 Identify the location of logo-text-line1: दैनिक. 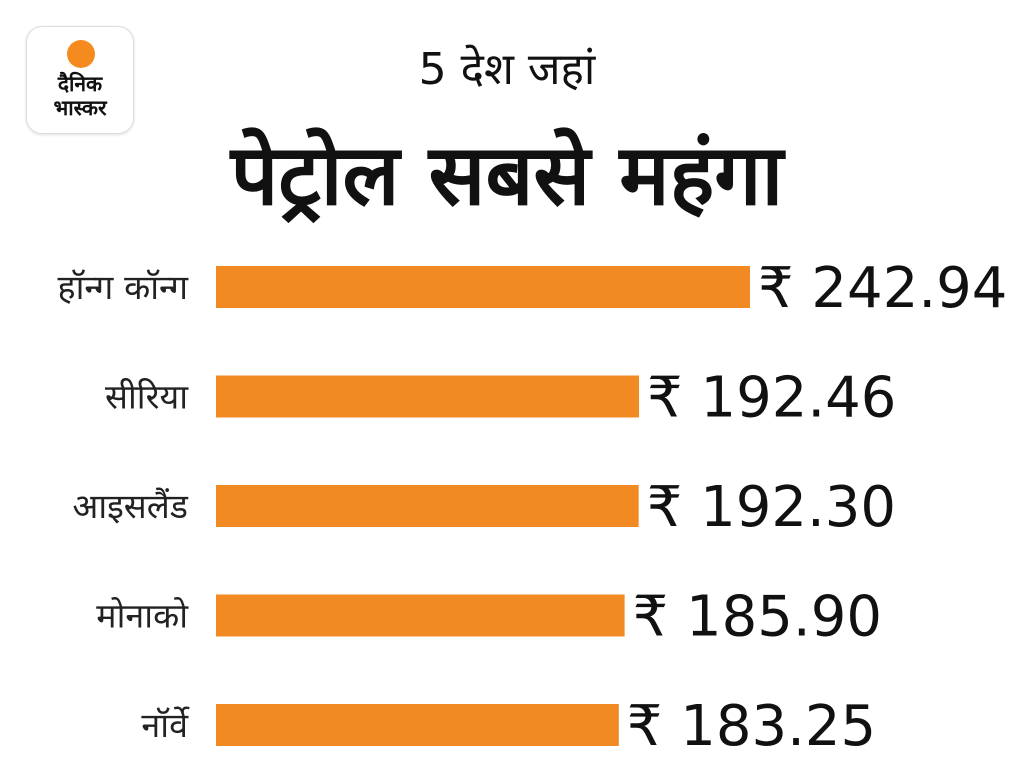
(80, 84).